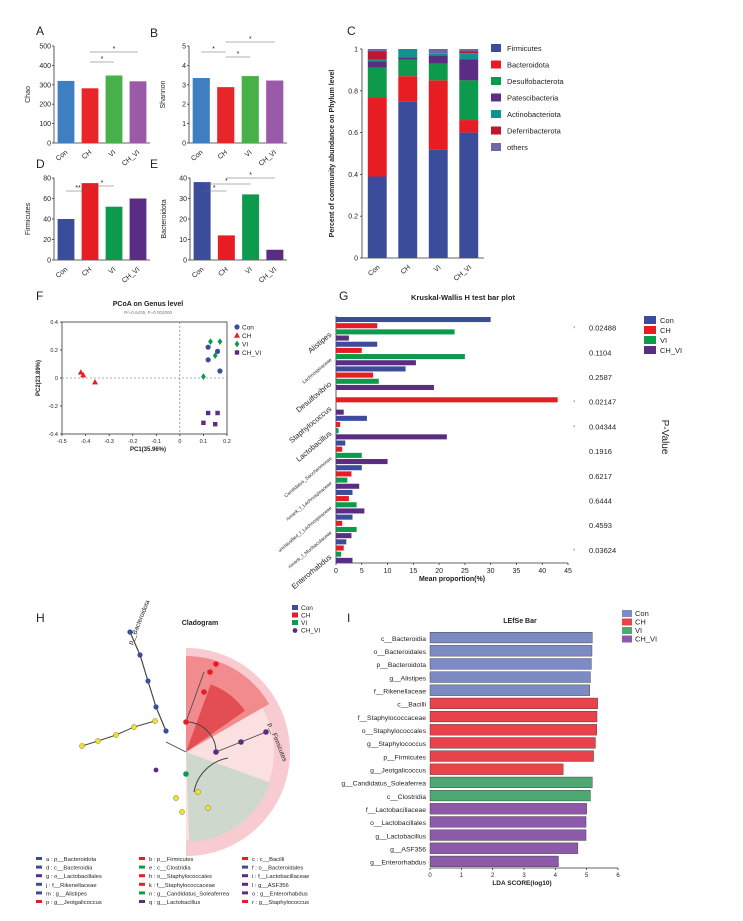  Describe the element at coordinates (568, 571) in the screenshot. I see `x-tick-label: 45` at that location.